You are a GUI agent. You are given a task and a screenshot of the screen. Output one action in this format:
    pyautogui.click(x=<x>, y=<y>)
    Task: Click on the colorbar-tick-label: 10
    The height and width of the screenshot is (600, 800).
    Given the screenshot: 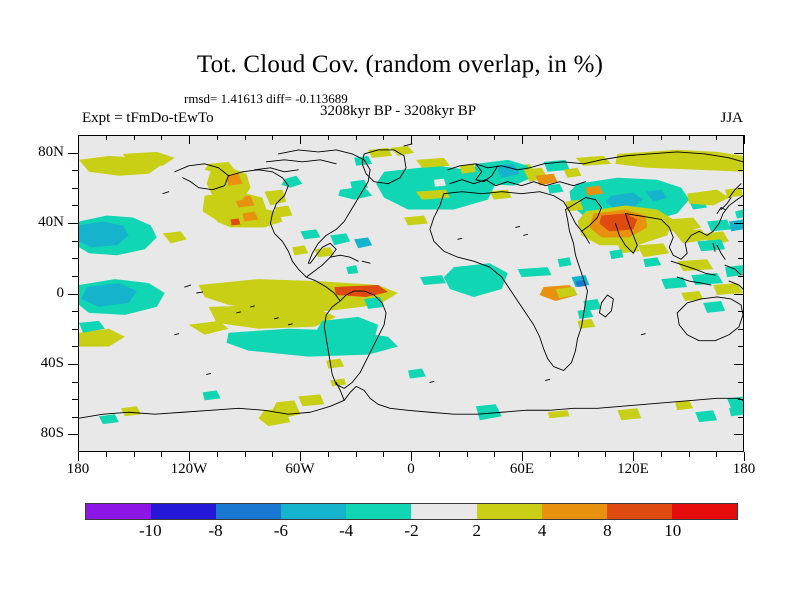 What is the action you would take?
    pyautogui.click(x=673, y=530)
    